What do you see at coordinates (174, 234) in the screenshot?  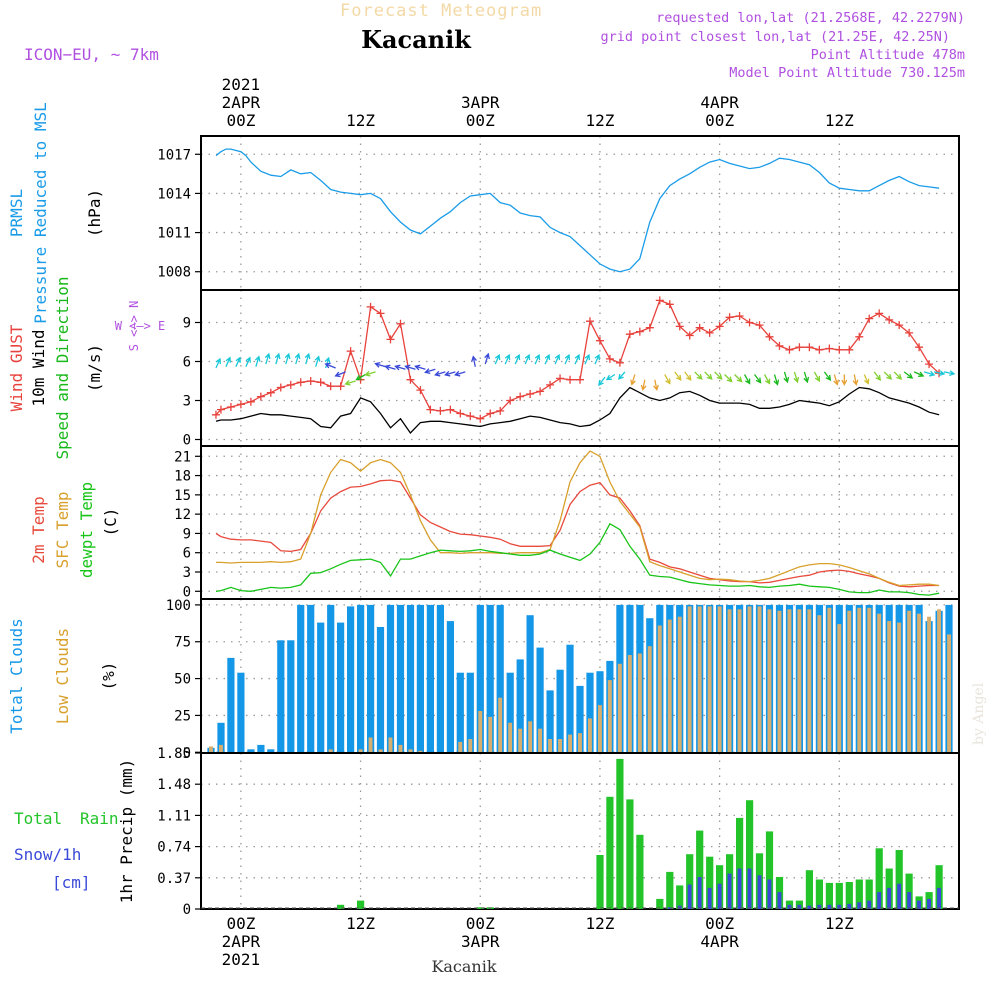 I see `y-tick-label: 1011` at bounding box center [174, 234].